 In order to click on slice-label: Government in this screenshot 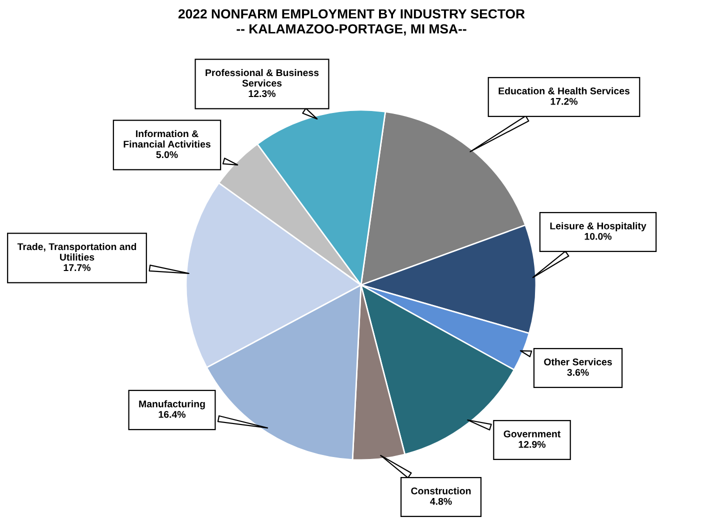, I will do `click(532, 434)`.